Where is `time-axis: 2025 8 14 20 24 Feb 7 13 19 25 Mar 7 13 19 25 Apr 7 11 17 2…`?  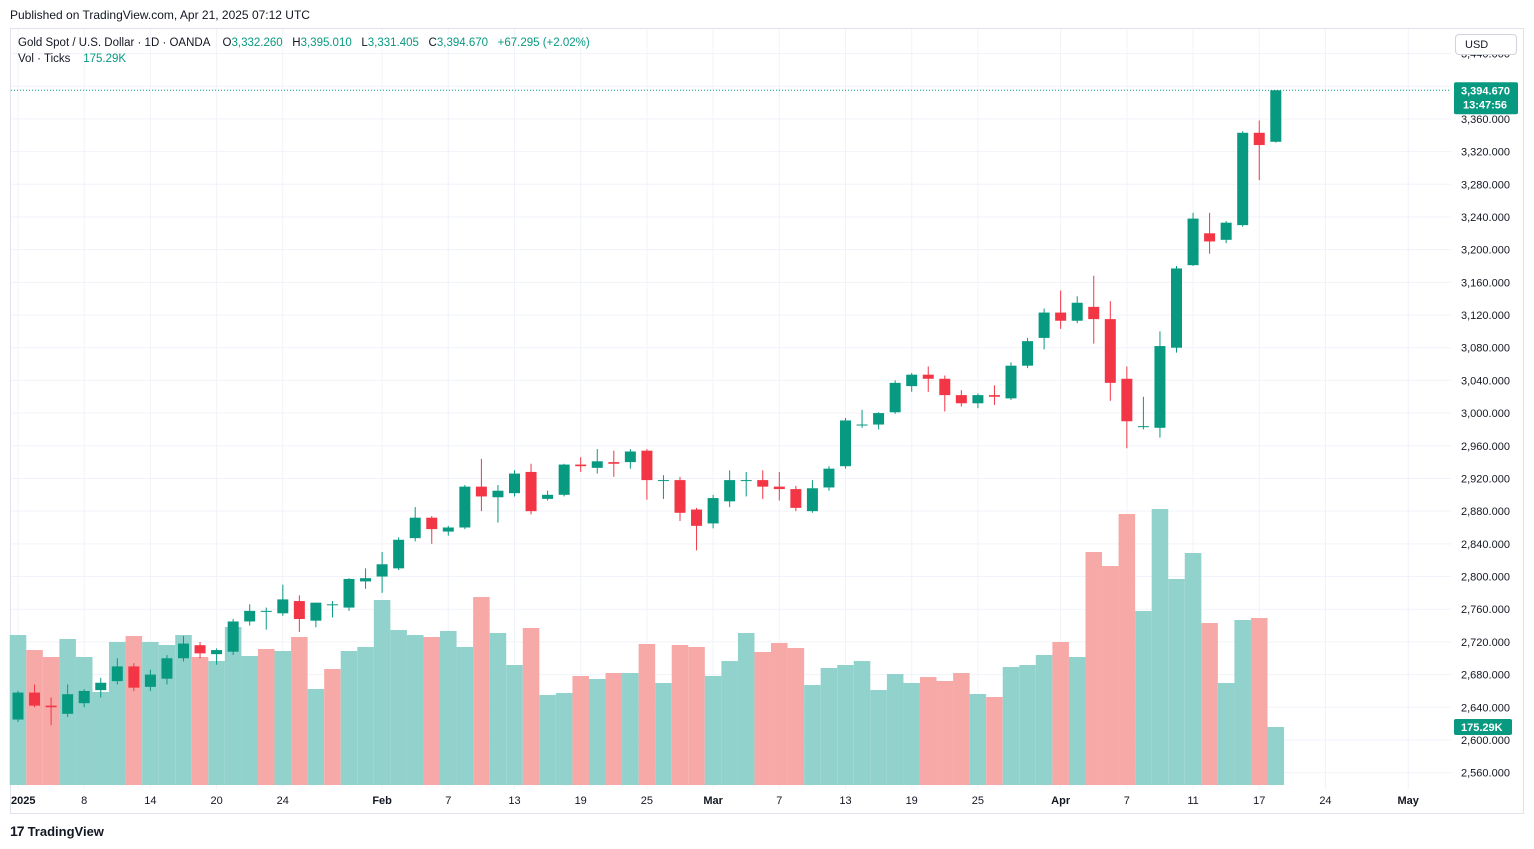 time-axis: 2025 8 14 20 24 Feb 7 13 19 25 Mar 7 13 19 25 Apr 7 11 17 2… is located at coordinates (715, 801).